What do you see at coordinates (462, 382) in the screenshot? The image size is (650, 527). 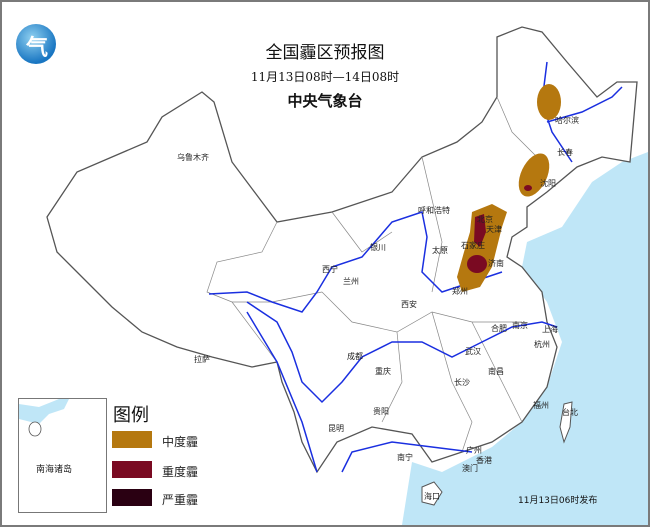 I see `city-label: 长沙` at bounding box center [462, 382].